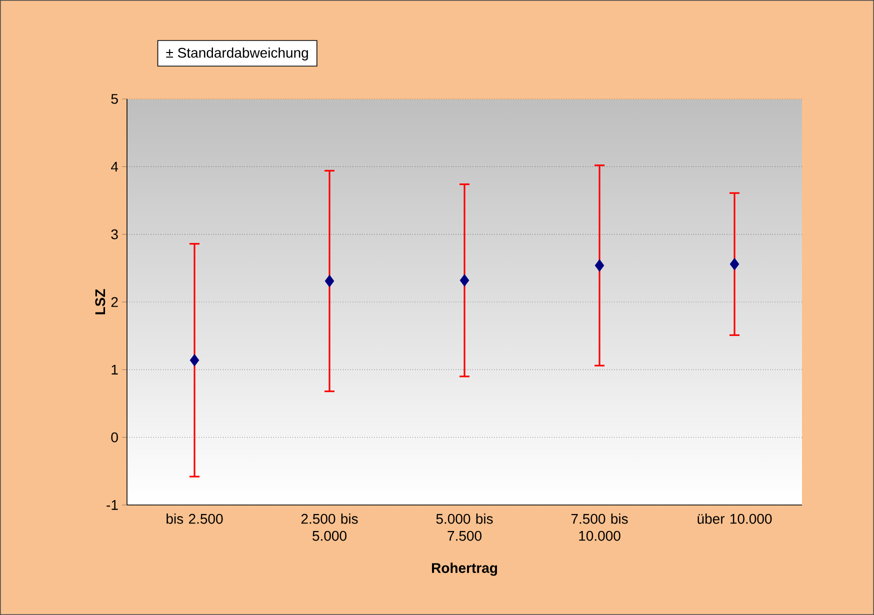 Image resolution: width=874 pixels, height=615 pixels. I want to click on text: ± Standardabweichung, so click(237, 54).